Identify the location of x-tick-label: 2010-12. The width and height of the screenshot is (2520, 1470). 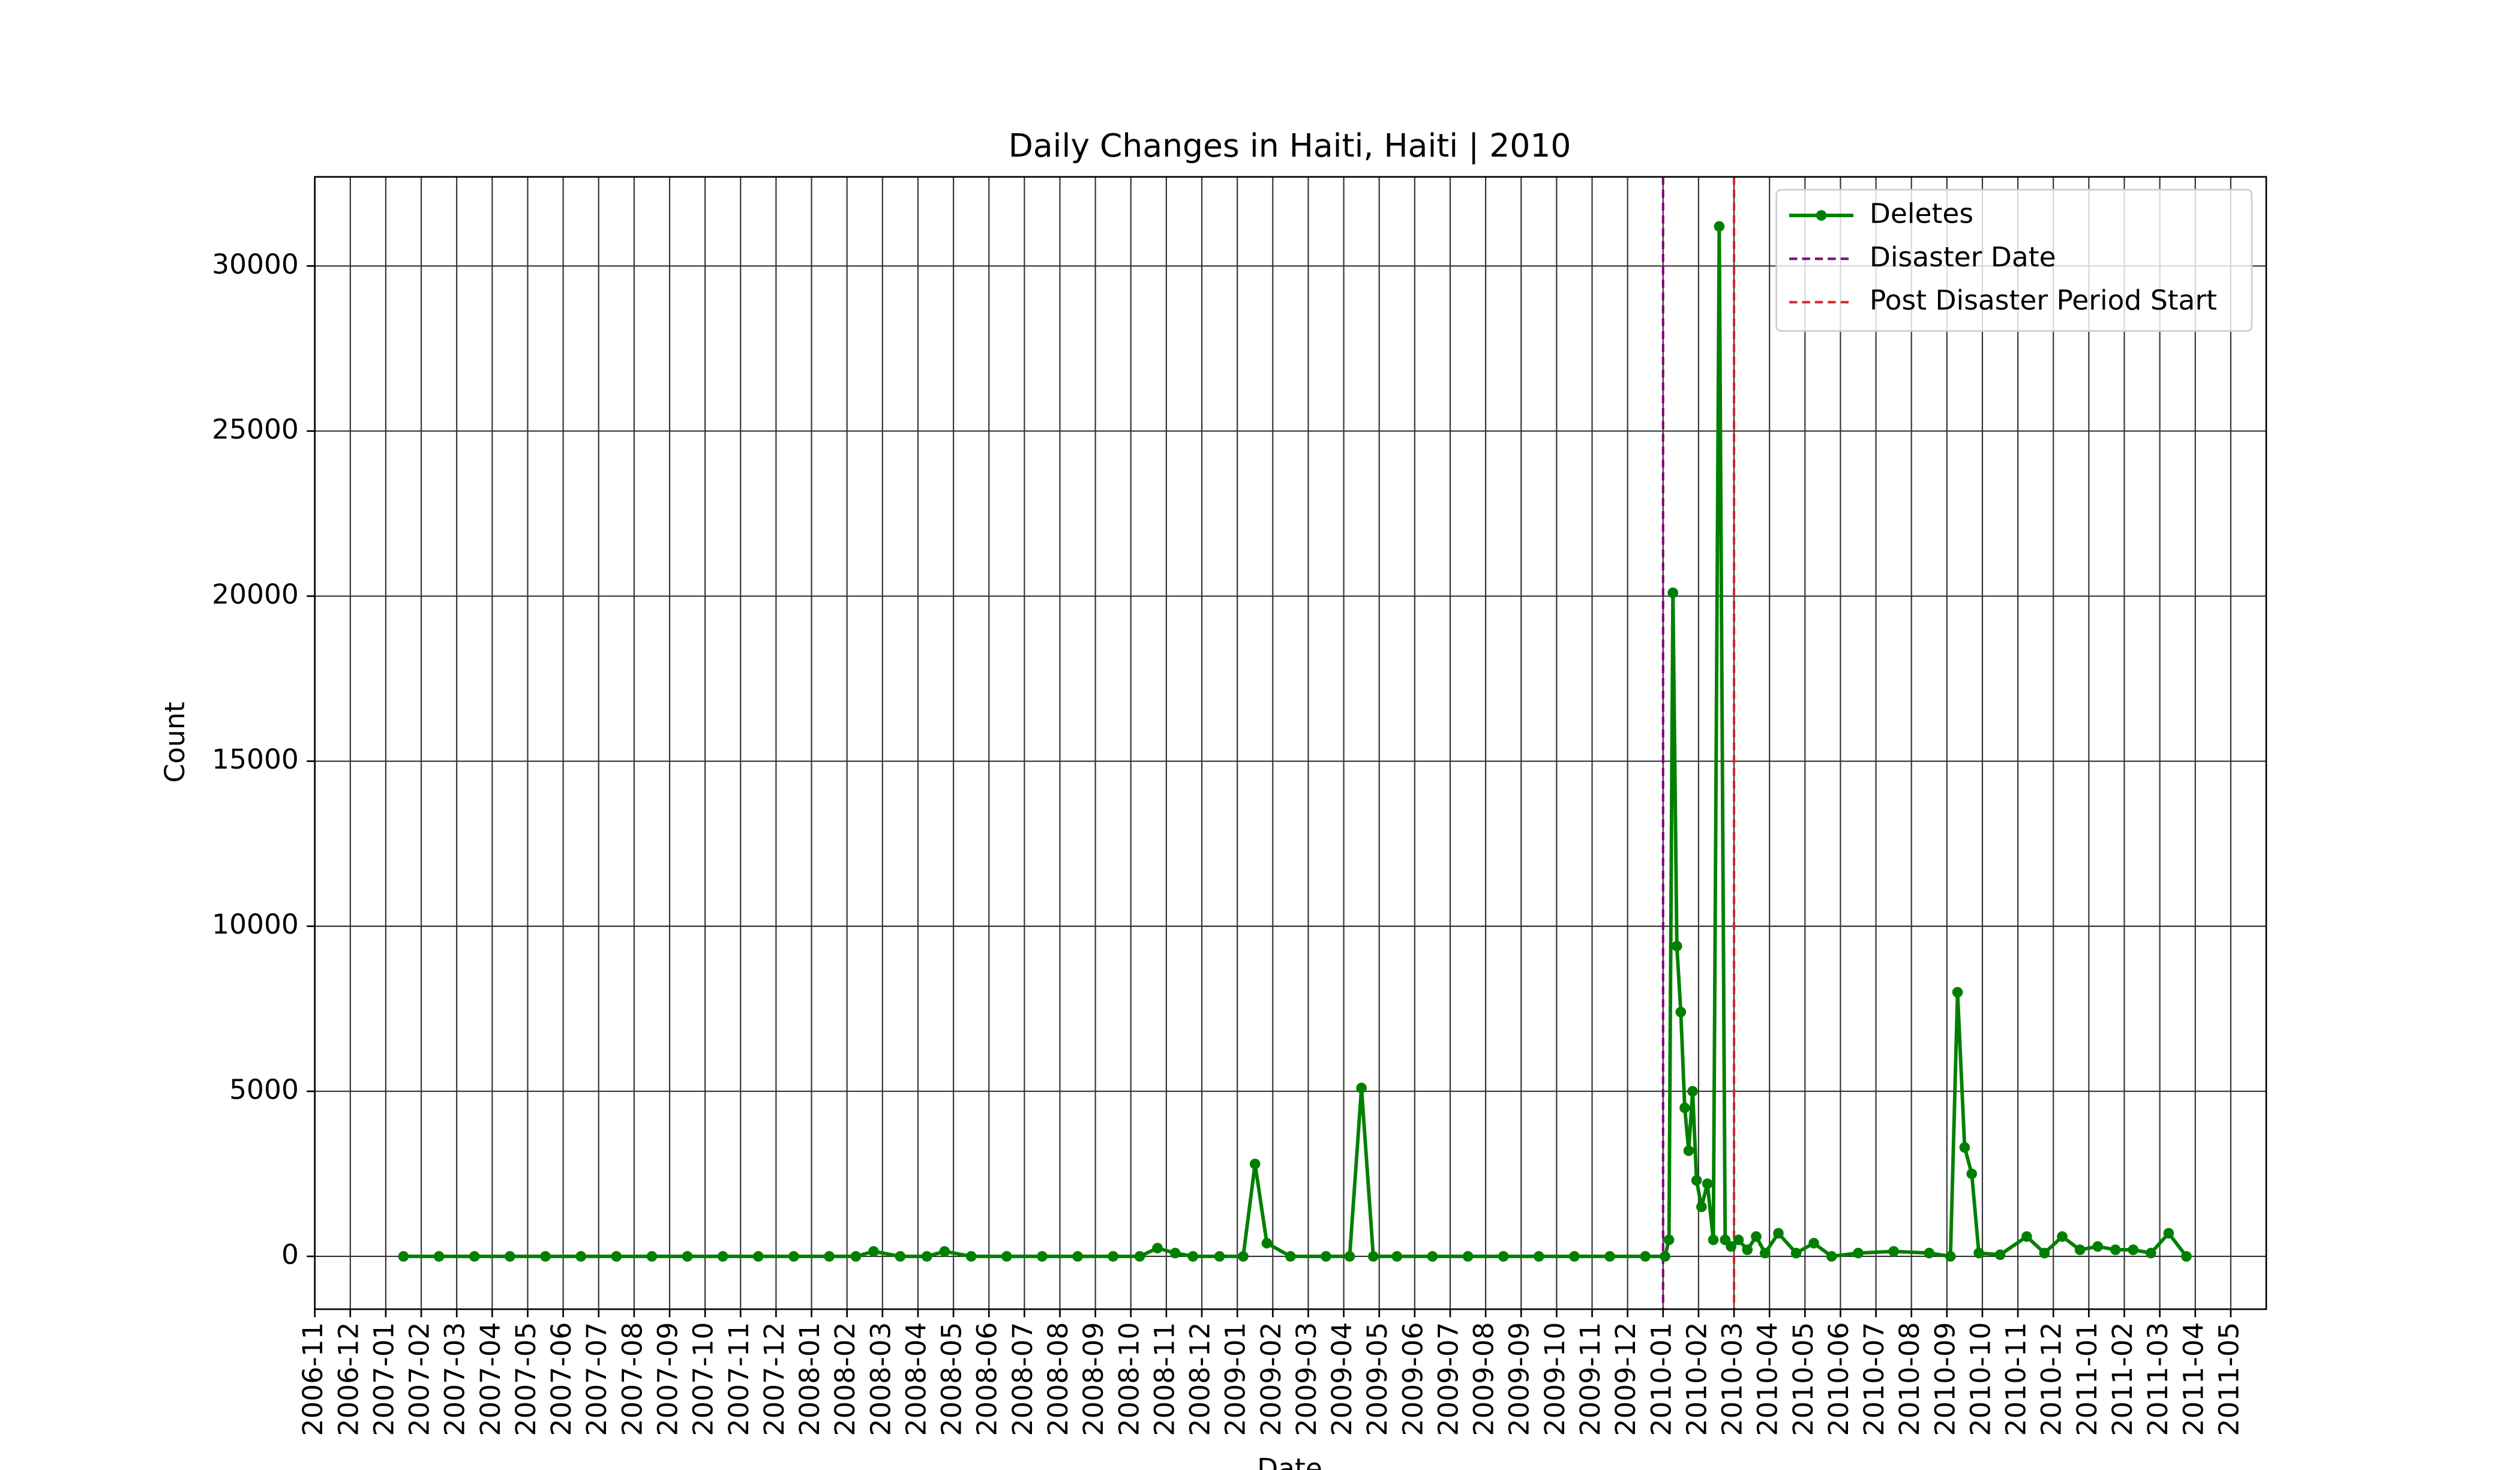
(2052, 1379).